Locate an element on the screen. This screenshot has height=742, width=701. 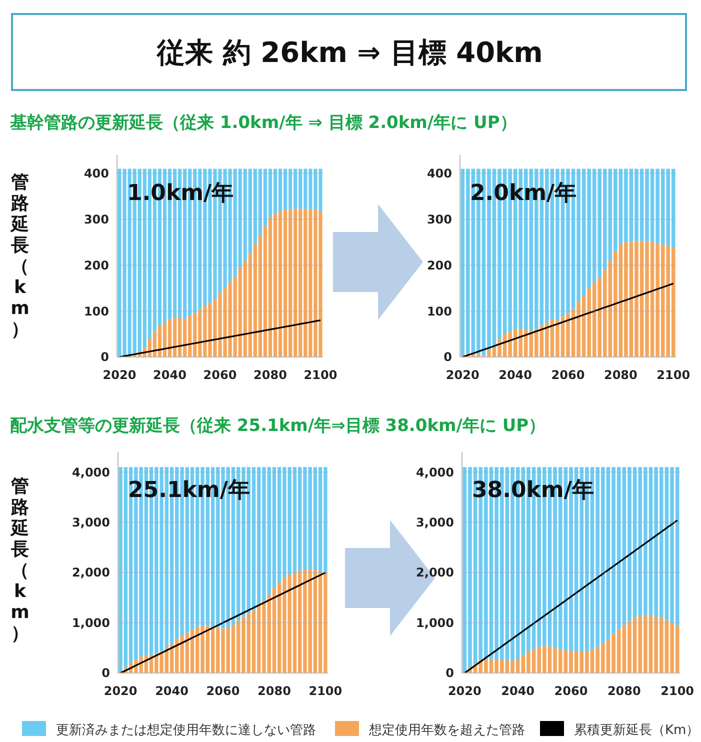
legend-label: 累積更新延長（Km） is located at coordinates (637, 730).